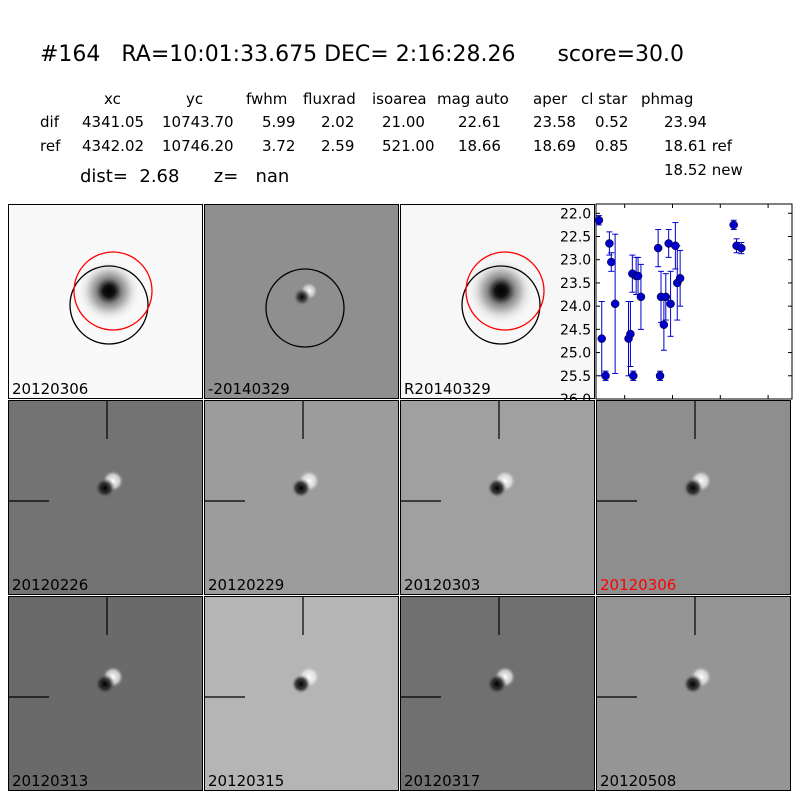 This screenshot has height=800, width=800. Describe the element at coordinates (694, 301) in the screenshot. I see `plot-frame` at that location.